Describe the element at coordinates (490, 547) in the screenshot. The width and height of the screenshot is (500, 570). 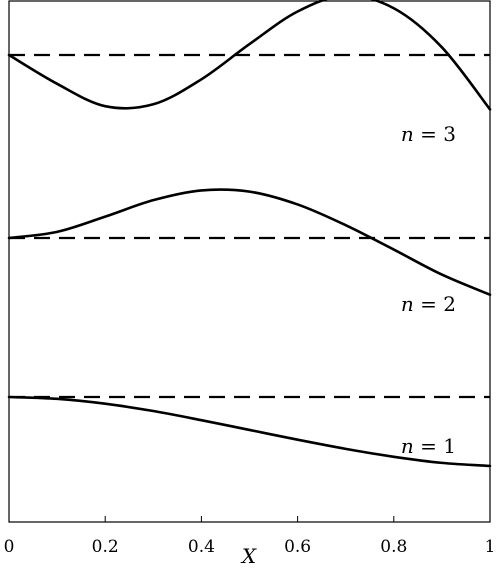
I see `x-tick-label-1: 1` at that location.